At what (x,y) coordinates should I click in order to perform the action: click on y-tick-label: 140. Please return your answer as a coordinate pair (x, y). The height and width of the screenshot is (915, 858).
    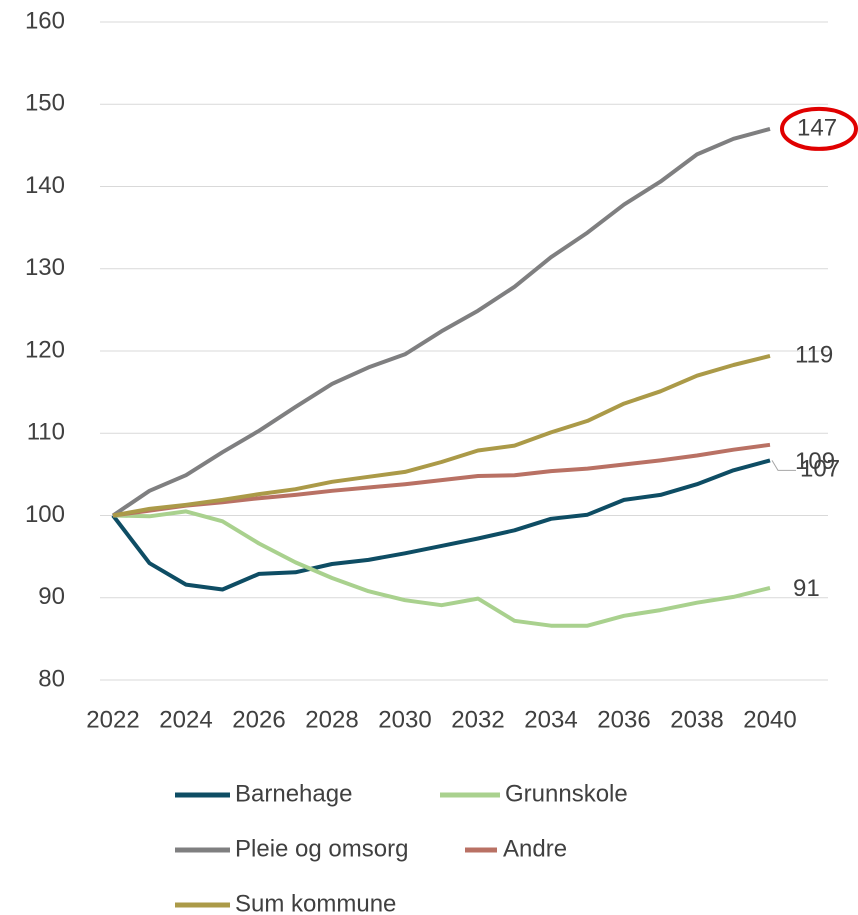
    Looking at the image, I should click on (45, 185).